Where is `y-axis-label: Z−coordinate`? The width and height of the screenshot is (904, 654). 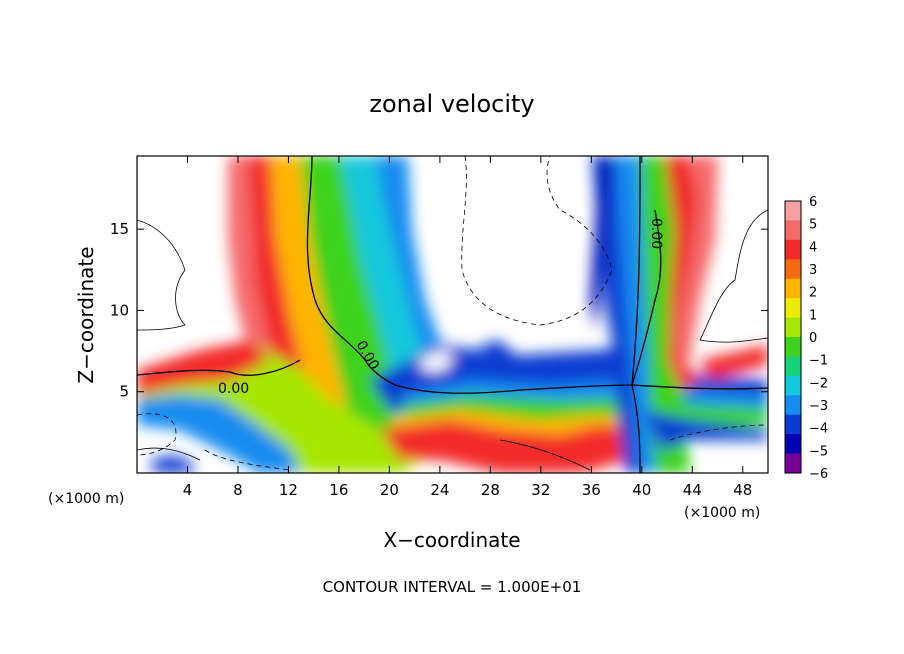
y-axis-label: Z−coordinate is located at coordinates (86, 314).